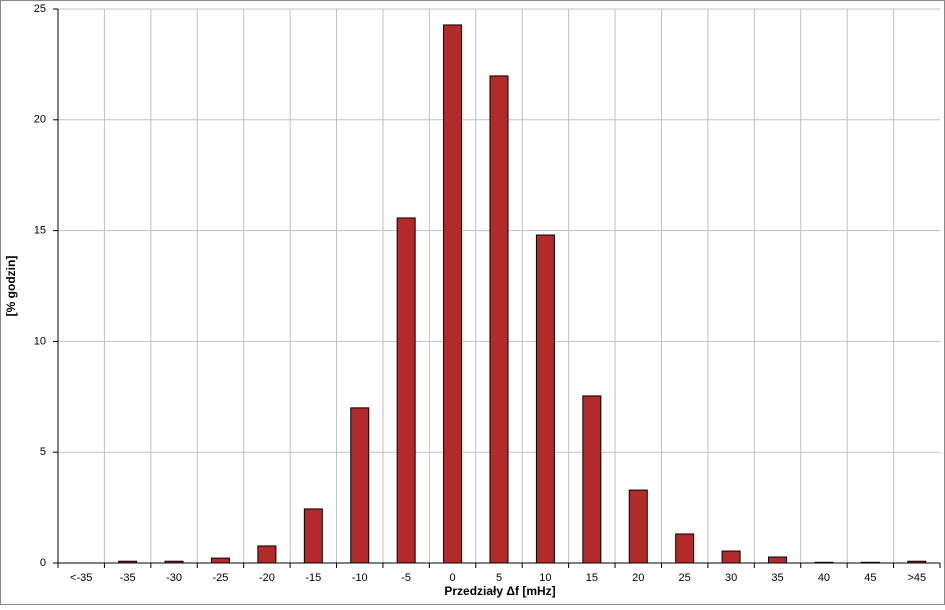  What do you see at coordinates (731, 578) in the screenshot?
I see `x-tick-label: 30` at bounding box center [731, 578].